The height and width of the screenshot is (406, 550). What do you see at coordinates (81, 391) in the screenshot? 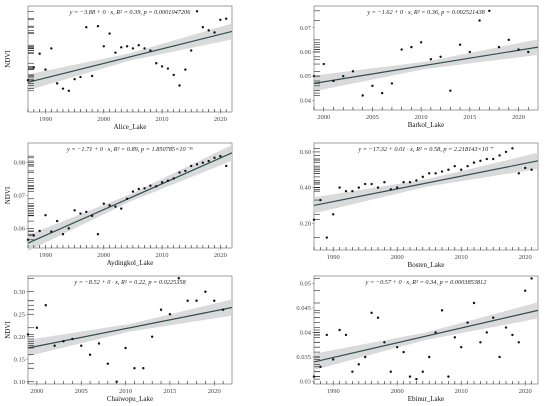
I see `x-tick-label: 2005` at bounding box center [81, 391].